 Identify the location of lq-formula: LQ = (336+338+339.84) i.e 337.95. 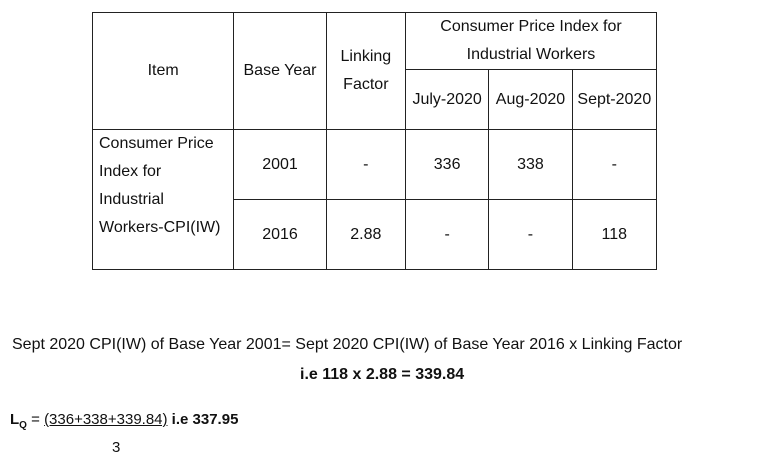
(124, 421).